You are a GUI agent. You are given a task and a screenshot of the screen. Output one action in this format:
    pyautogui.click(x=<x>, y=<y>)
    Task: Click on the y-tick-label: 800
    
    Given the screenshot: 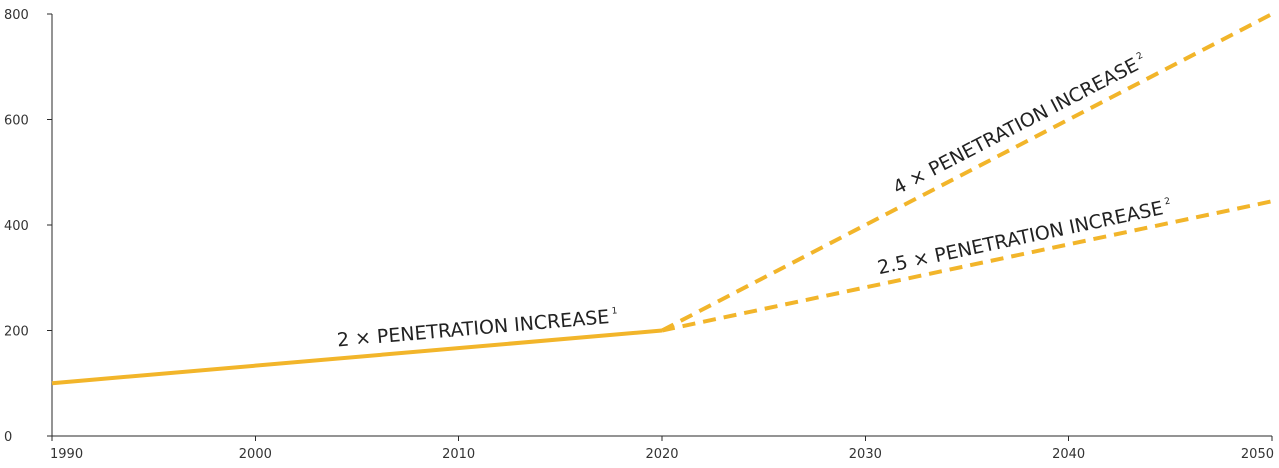 What is the action you would take?
    pyautogui.click(x=16, y=15)
    